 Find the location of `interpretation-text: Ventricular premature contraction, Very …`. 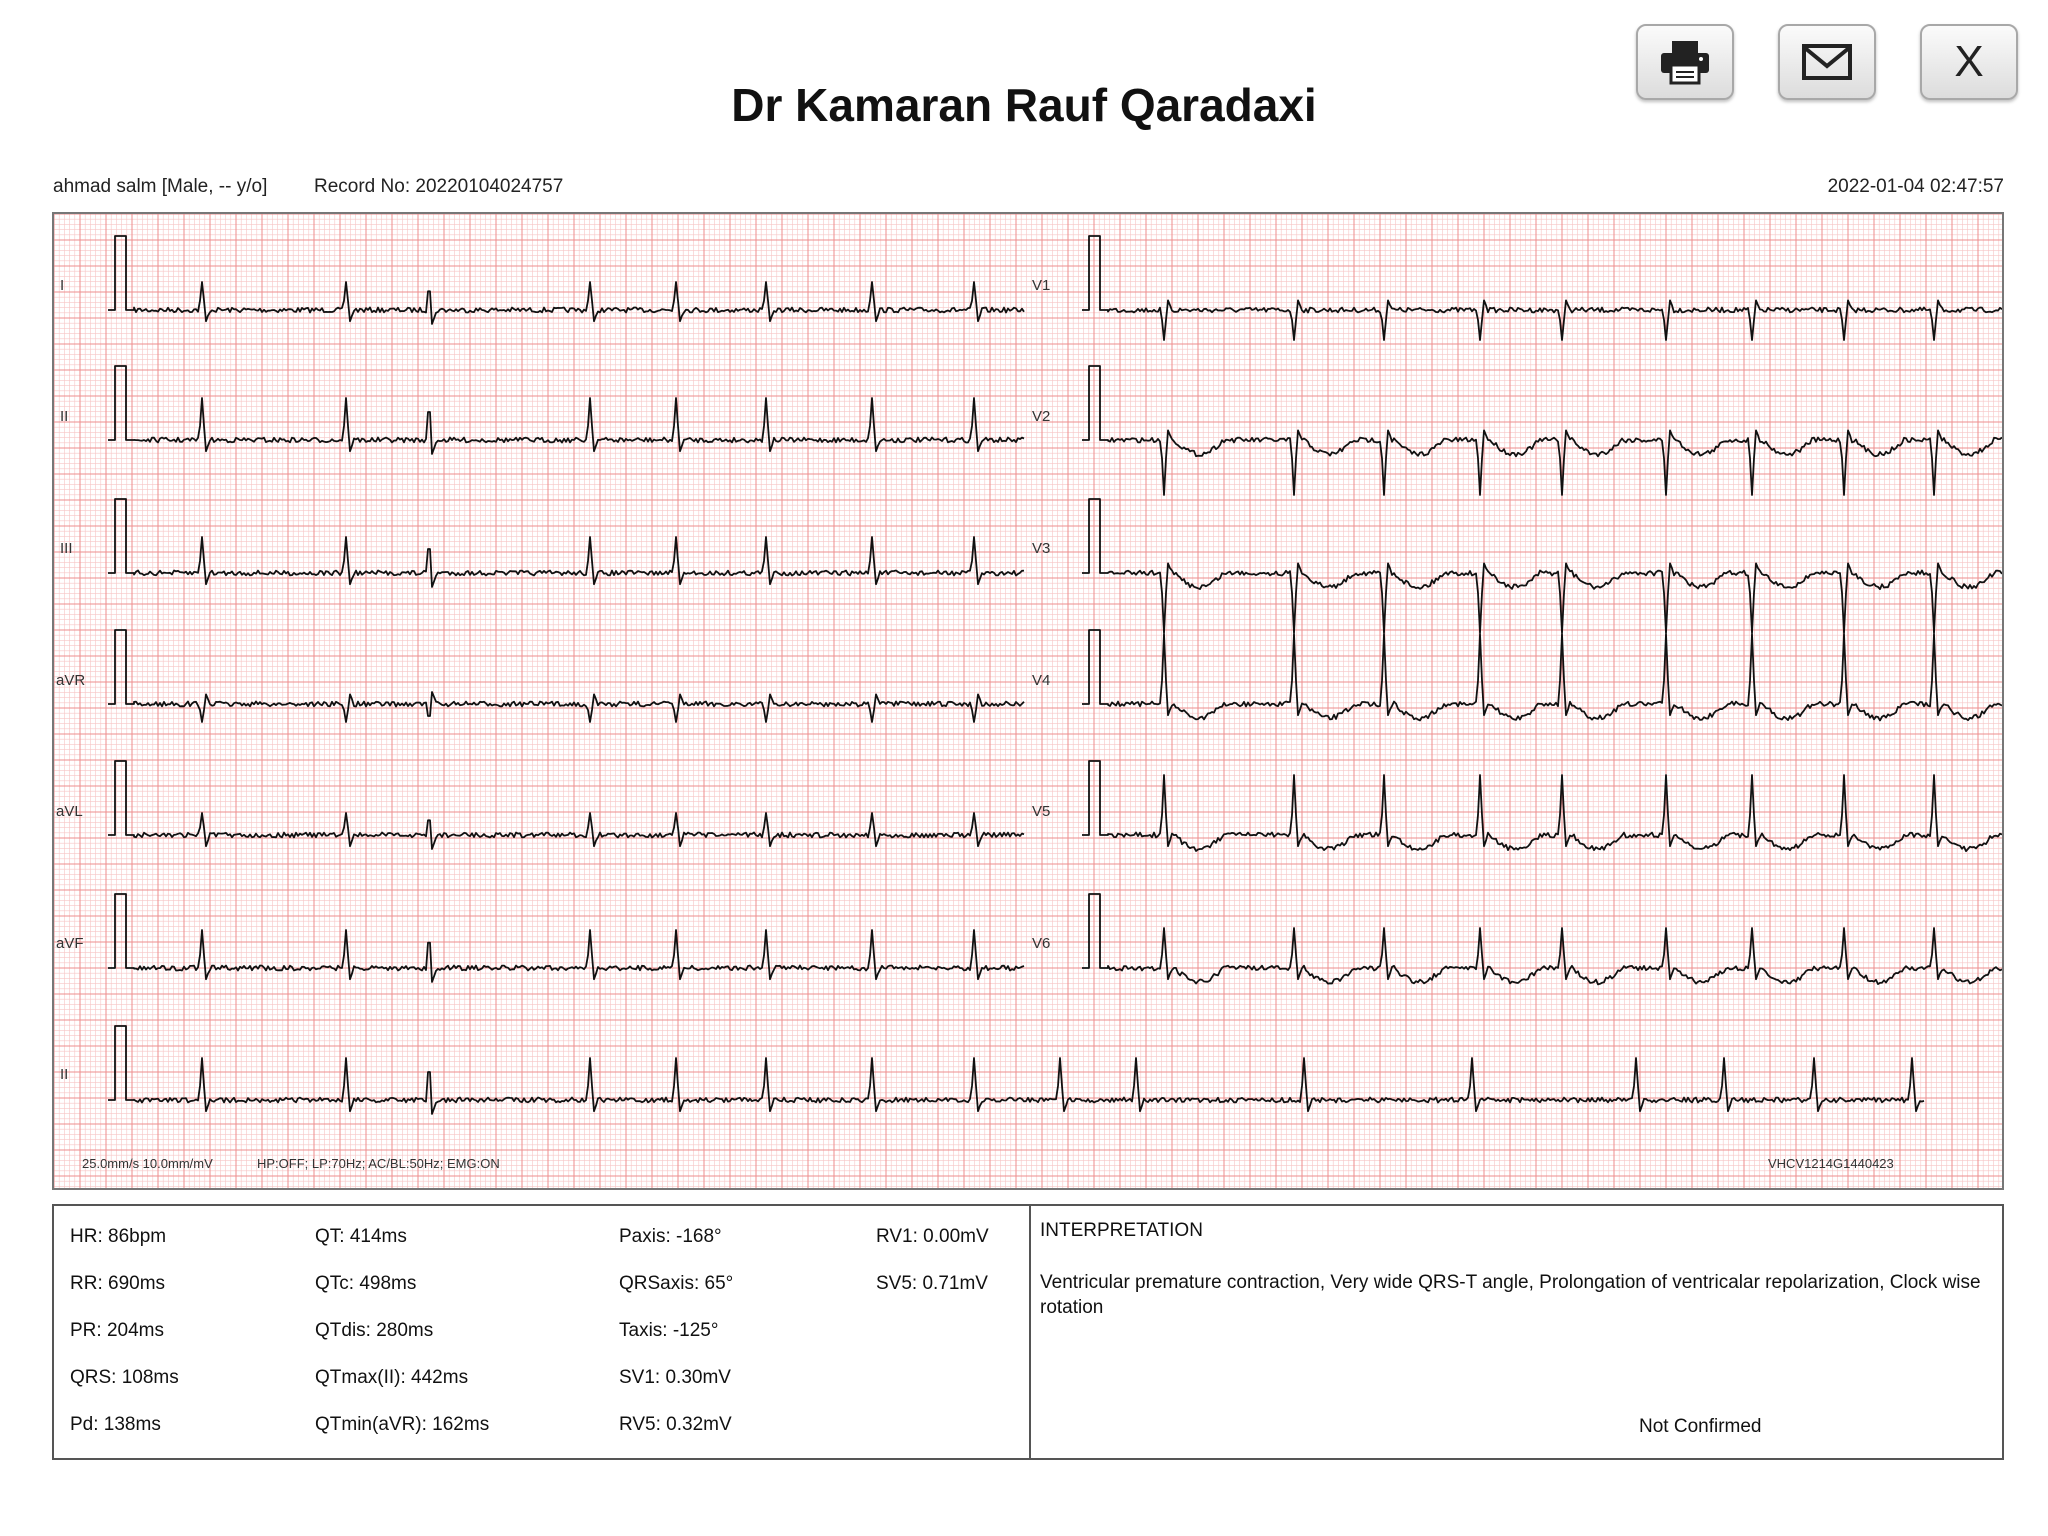

interpretation-text: Ventricular premature contraction, Very … is located at coordinates (1510, 1295).